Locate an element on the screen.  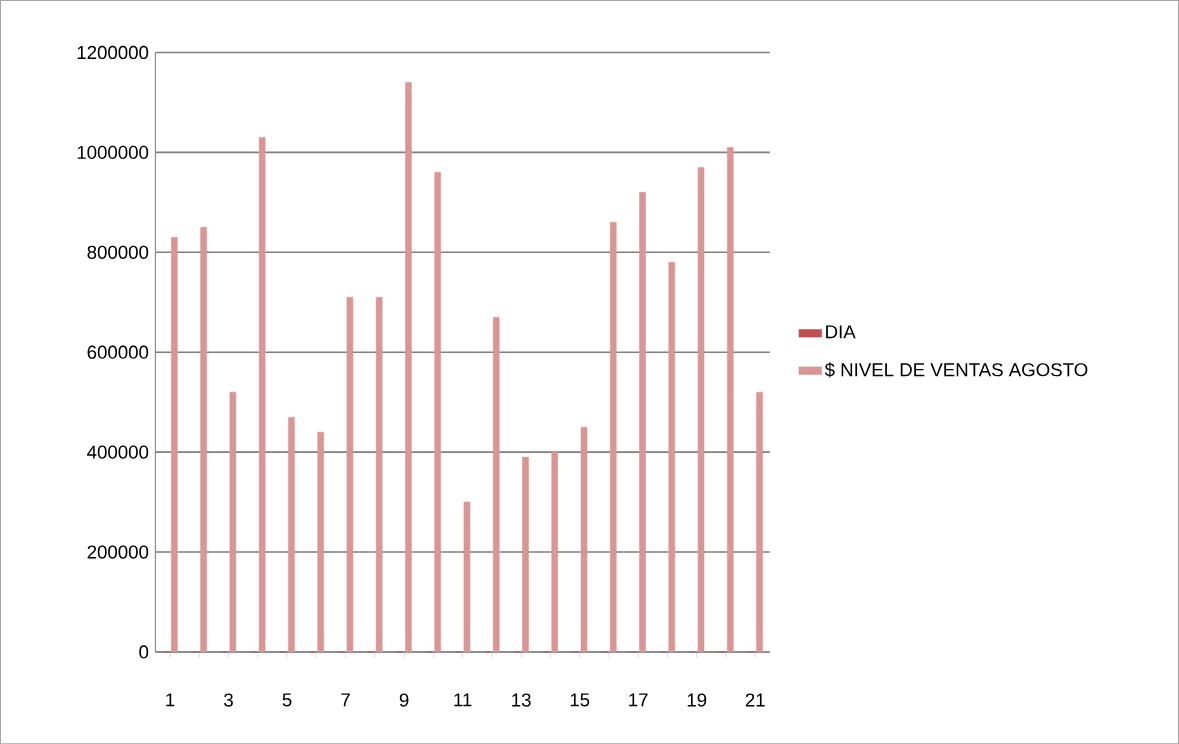
y-tick-label: 400000 is located at coordinates (118, 452).